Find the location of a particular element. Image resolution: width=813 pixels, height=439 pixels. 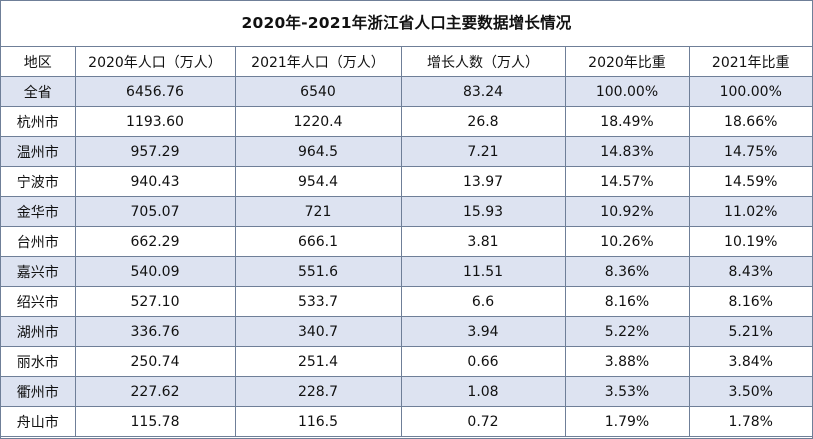

value-cell: 551.6 is located at coordinates (318, 271).